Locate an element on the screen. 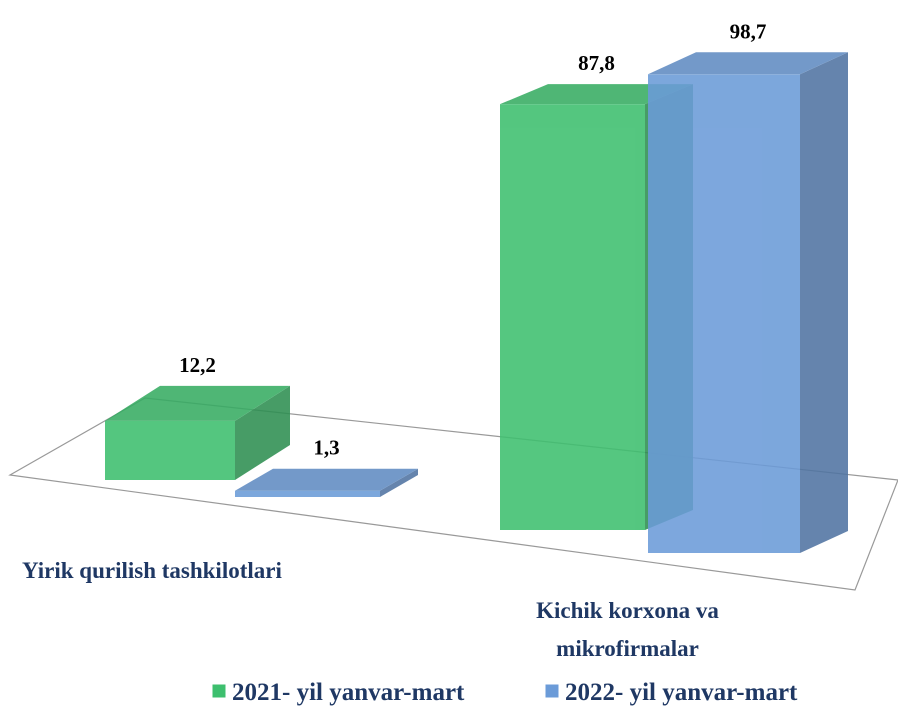 This screenshot has height=725, width=898. value-label: 12,2 is located at coordinates (197, 365).